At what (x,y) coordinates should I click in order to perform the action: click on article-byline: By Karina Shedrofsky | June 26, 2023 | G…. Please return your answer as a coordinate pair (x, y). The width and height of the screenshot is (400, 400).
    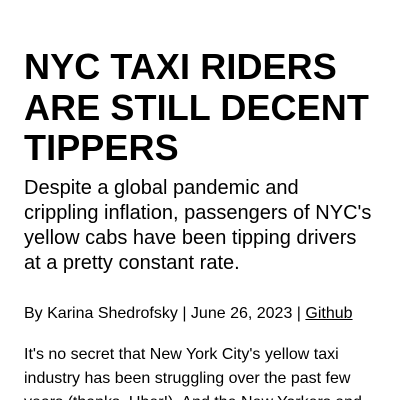
    Looking at the image, I should click on (200, 314).